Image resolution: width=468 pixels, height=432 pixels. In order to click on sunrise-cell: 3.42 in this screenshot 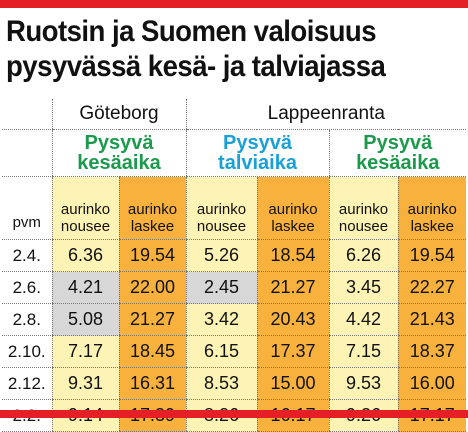, I will do `click(221, 319)`.